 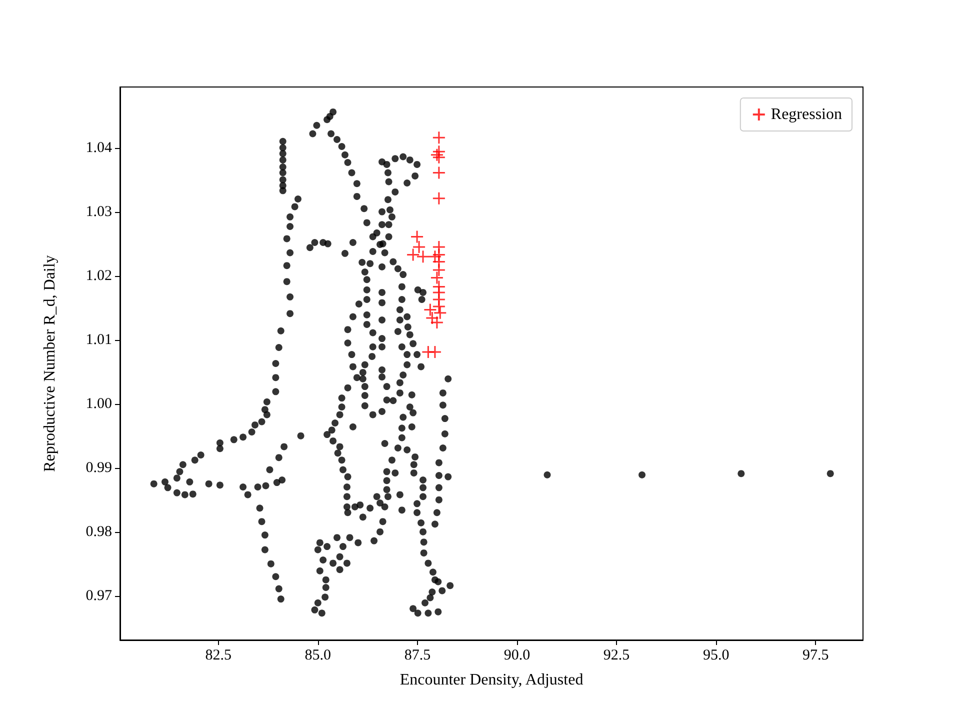 I want to click on x-tick-label: 92.5, so click(x=616, y=656).